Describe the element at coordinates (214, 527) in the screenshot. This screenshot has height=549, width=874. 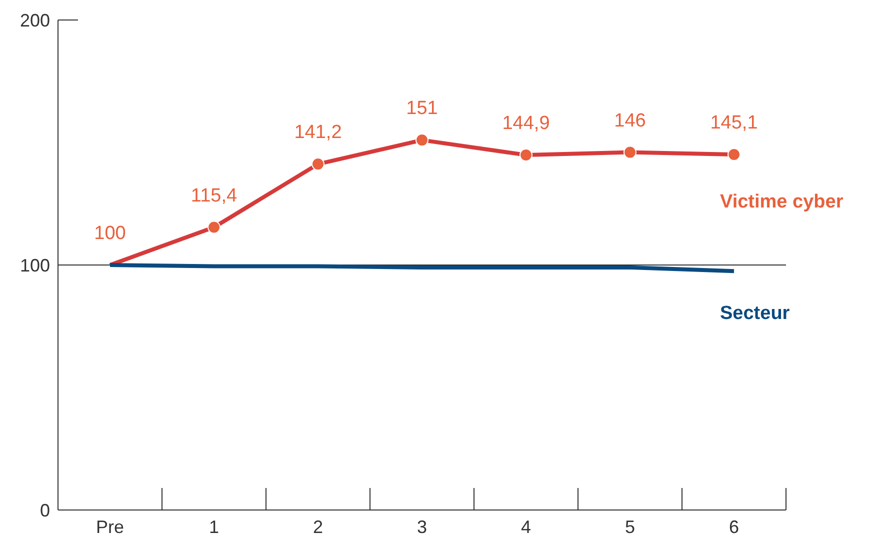
I see `x-tick-label: 1` at that location.